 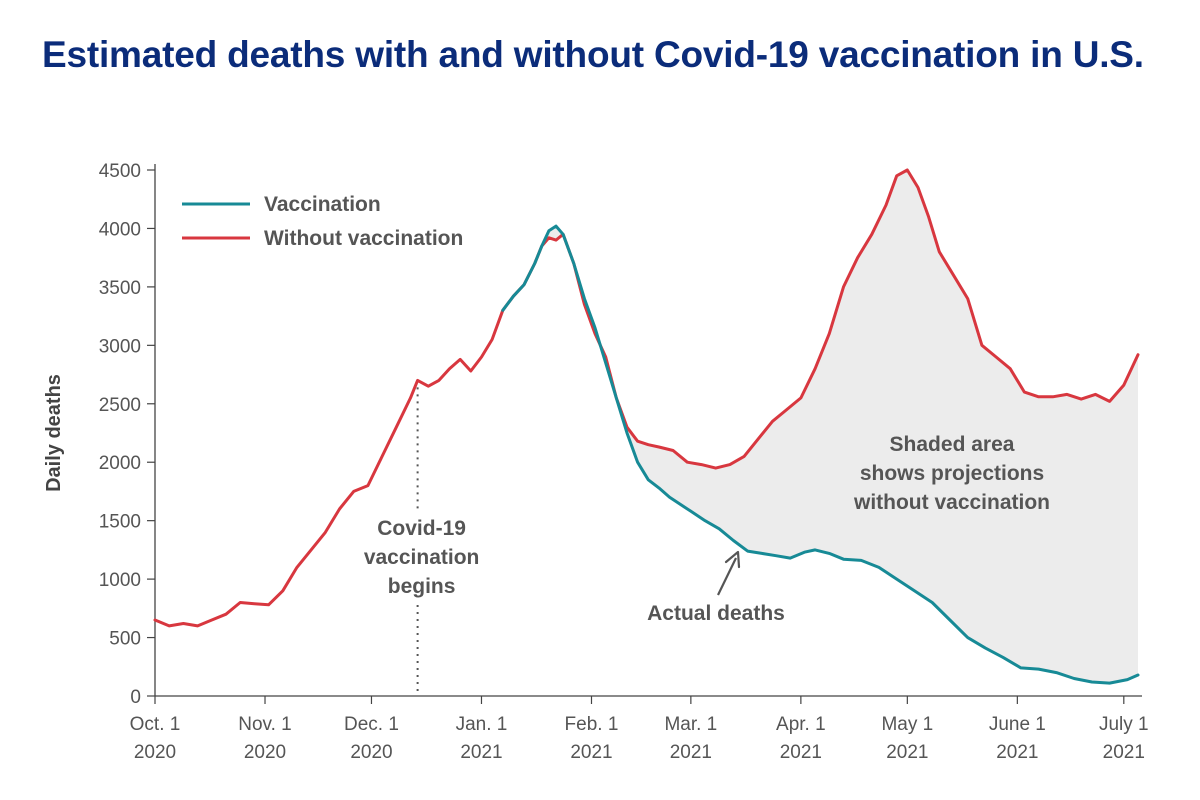 What do you see at coordinates (54, 433) in the screenshot?
I see `y-axis-title: Daily deaths` at bounding box center [54, 433].